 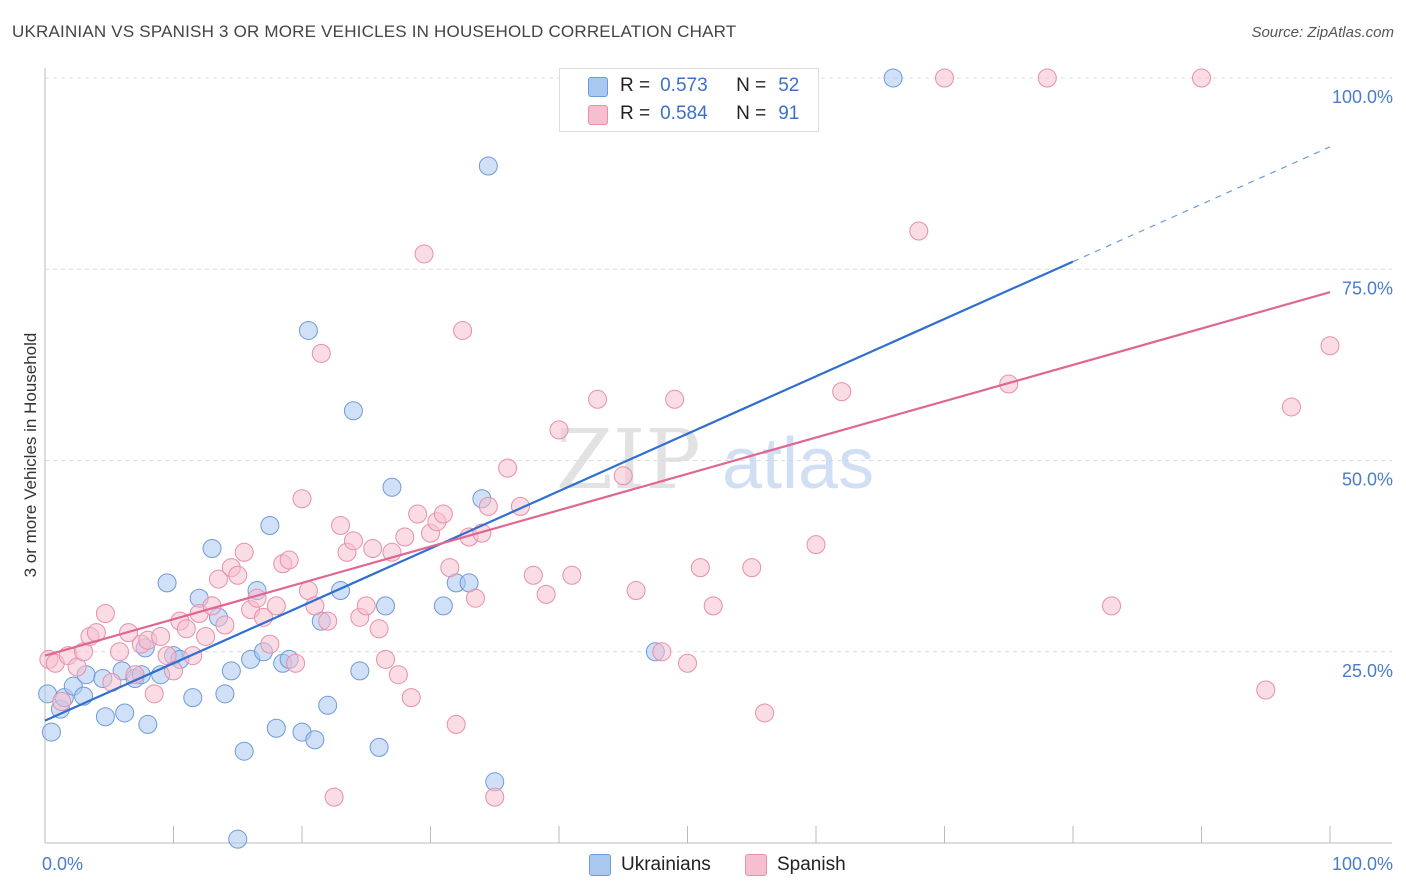 What do you see at coordinates (811, 864) in the screenshot?
I see `spanish-label: Spanish` at bounding box center [811, 864].